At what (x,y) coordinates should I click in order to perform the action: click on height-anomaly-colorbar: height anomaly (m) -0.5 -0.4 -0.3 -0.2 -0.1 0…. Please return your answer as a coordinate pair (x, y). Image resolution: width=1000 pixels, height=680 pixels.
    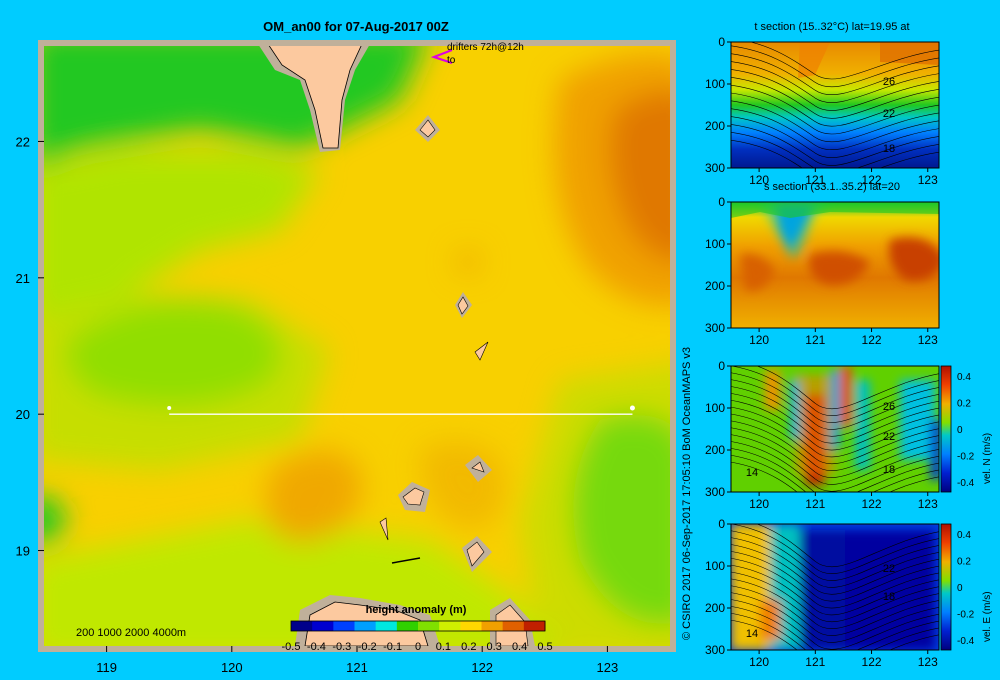
    Looking at the image, I should click on (417, 628).